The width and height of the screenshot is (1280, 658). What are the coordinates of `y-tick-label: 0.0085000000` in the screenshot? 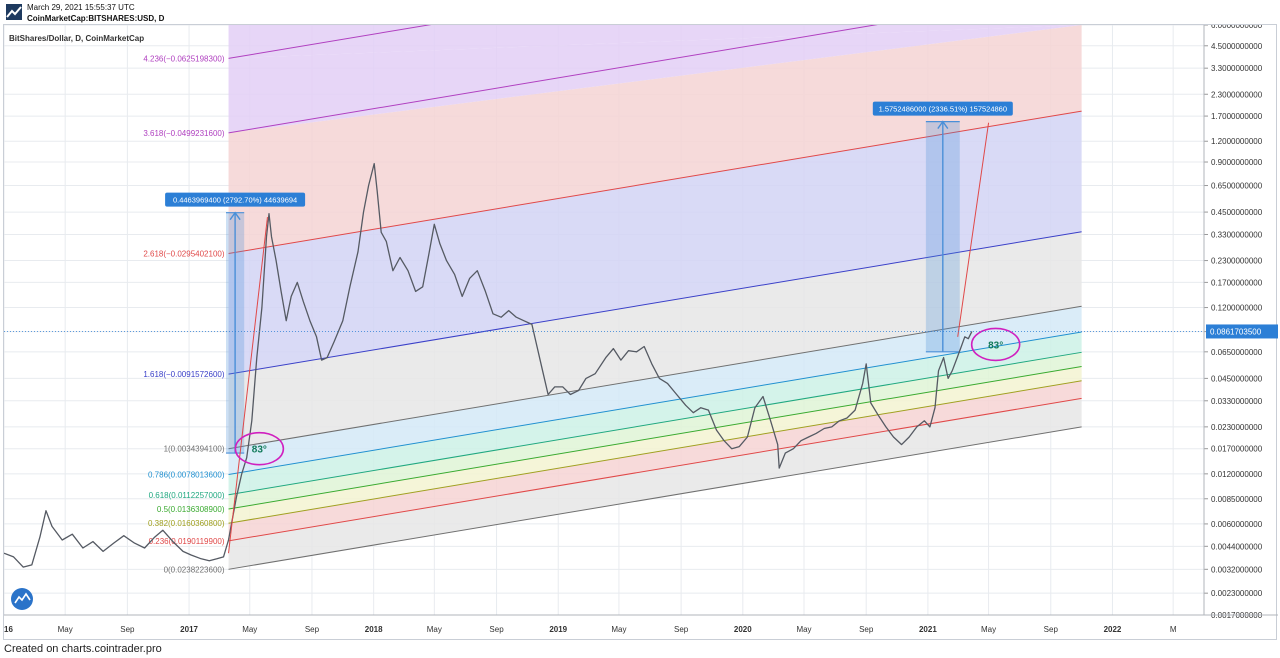 It's located at (1237, 499).